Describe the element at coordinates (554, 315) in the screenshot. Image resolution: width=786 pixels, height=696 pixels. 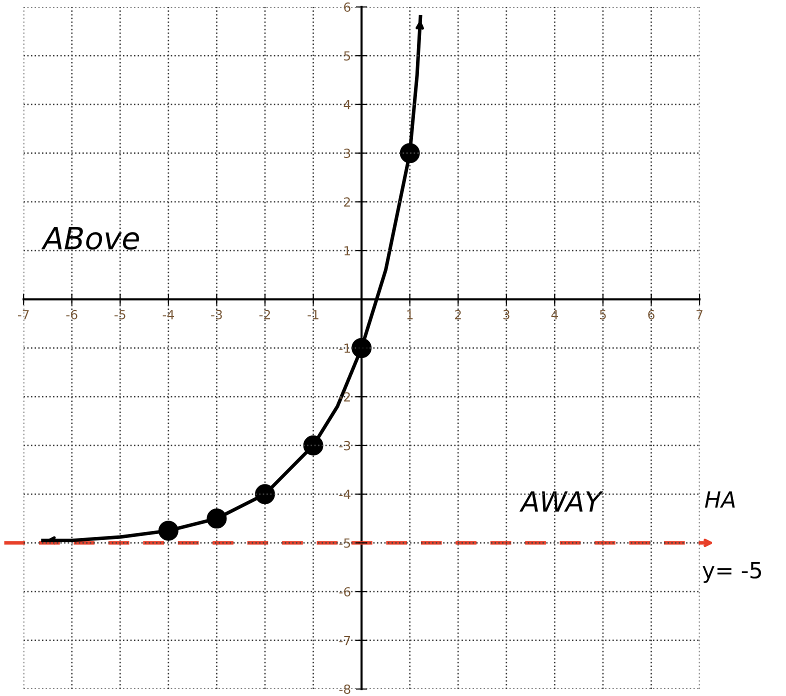
I see `x-tick-label: 4` at that location.